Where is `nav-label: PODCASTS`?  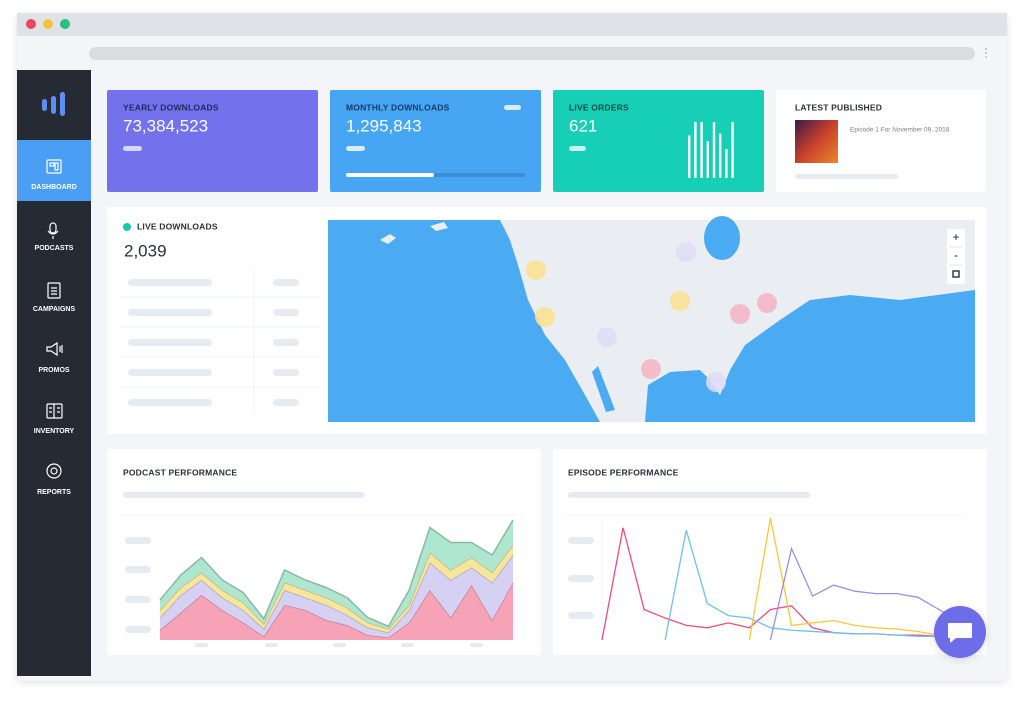
nav-label: PODCASTS is located at coordinates (54, 248).